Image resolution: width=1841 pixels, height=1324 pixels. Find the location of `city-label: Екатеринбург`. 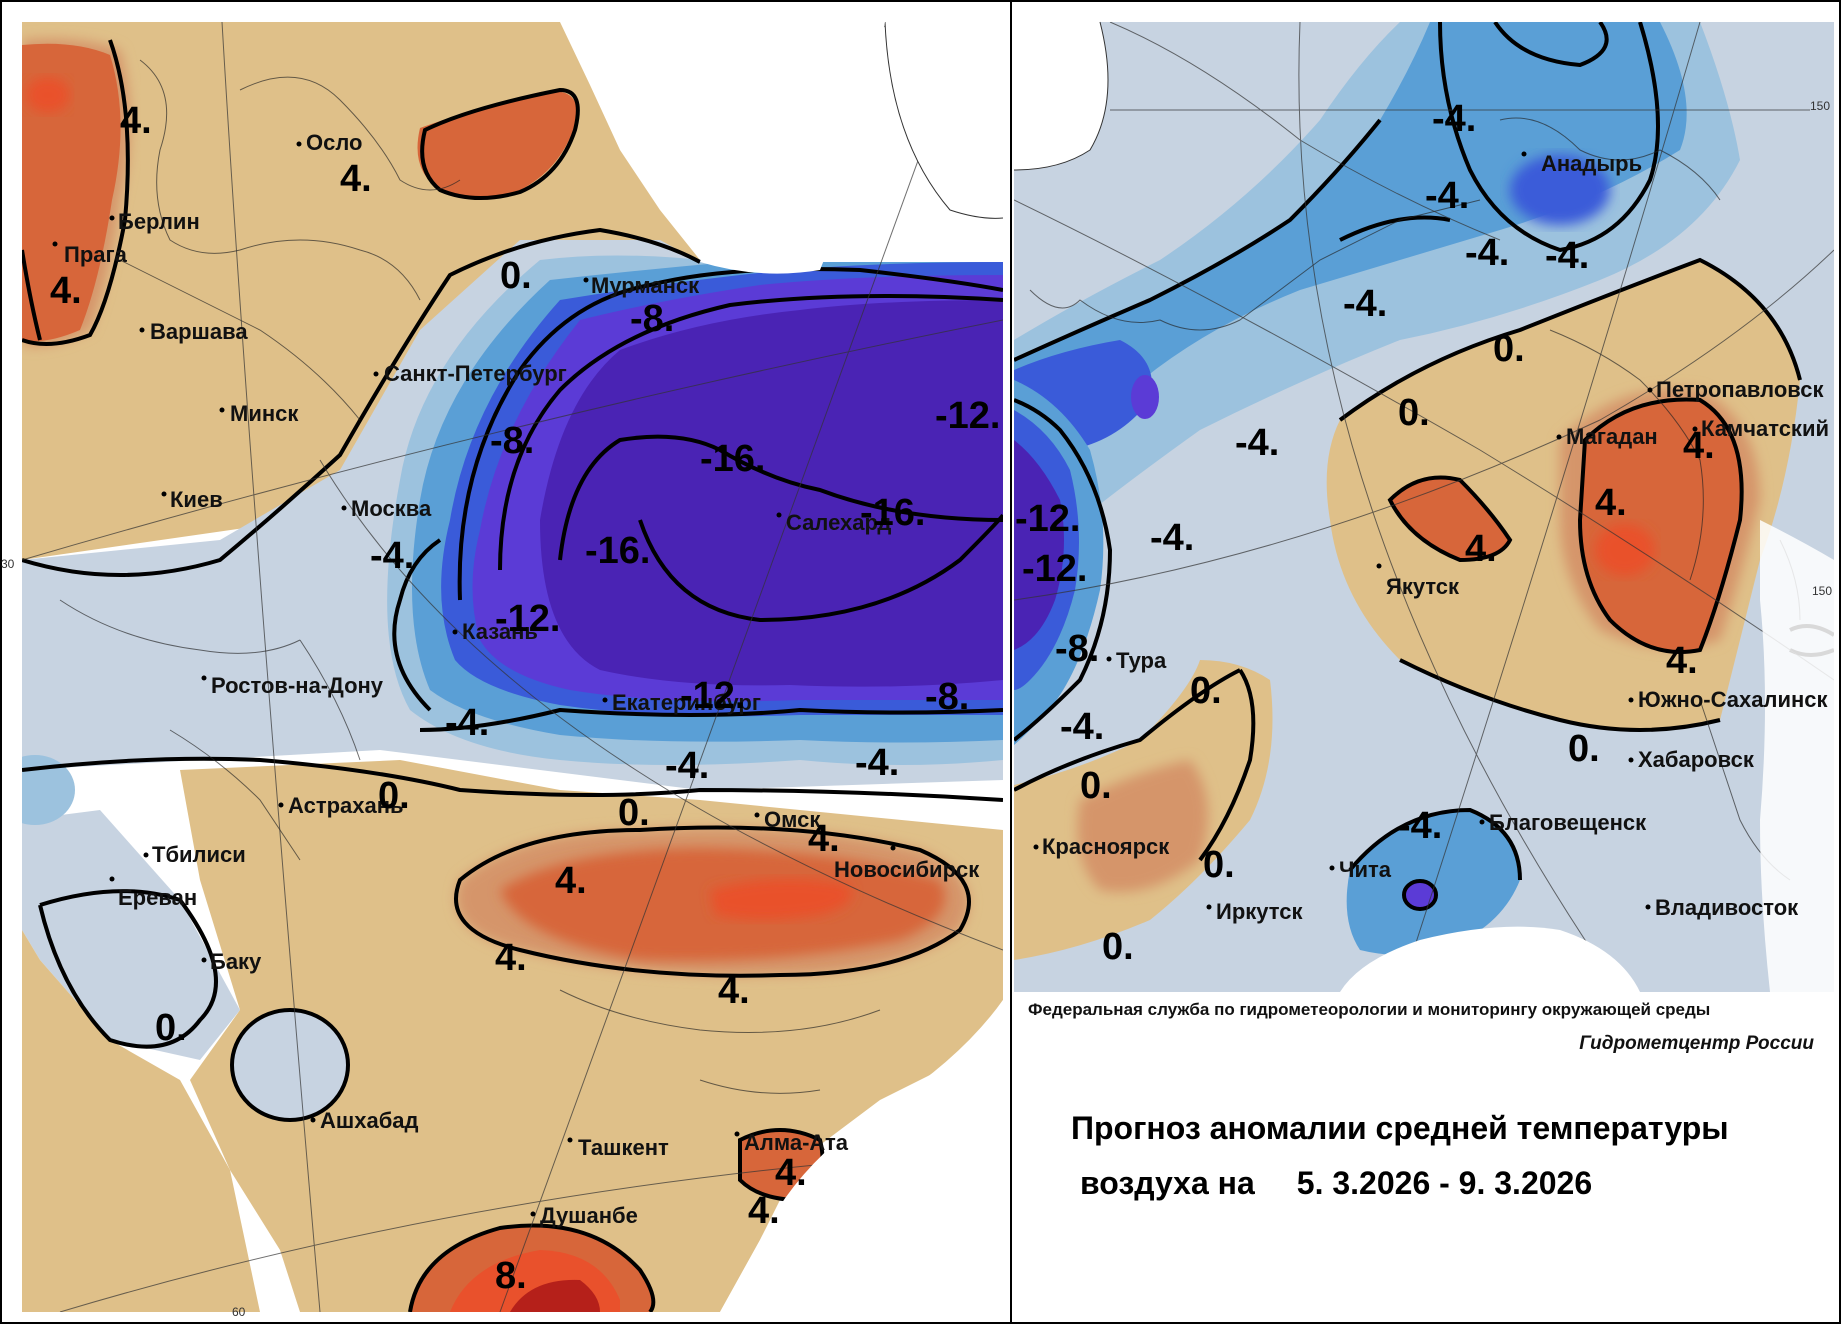

city-label: Екатеринбург is located at coordinates (686, 702).